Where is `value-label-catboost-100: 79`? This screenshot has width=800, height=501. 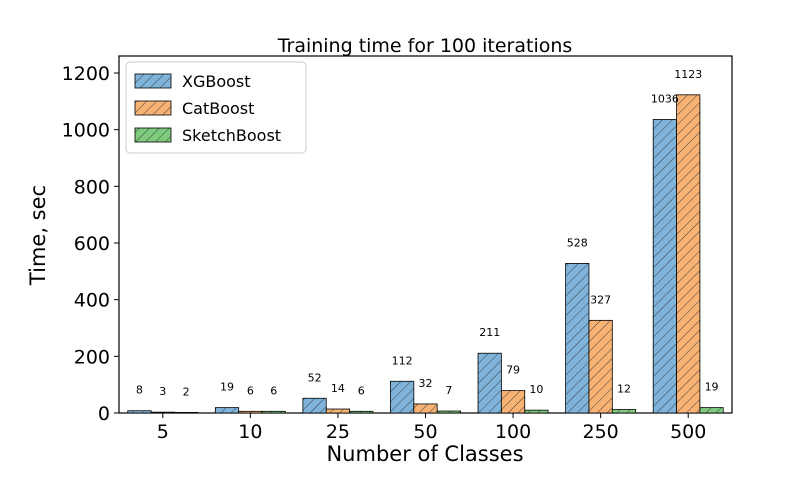 value-label-catboost-100: 79 is located at coordinates (513, 370).